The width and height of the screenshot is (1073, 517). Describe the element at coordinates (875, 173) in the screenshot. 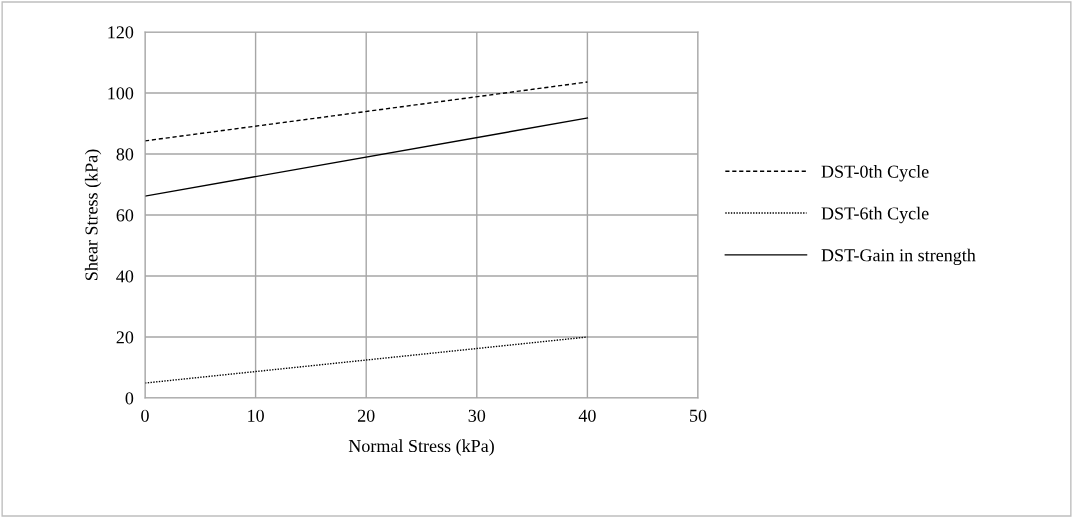

I see `legend-label: DST-0th Cycle` at that location.